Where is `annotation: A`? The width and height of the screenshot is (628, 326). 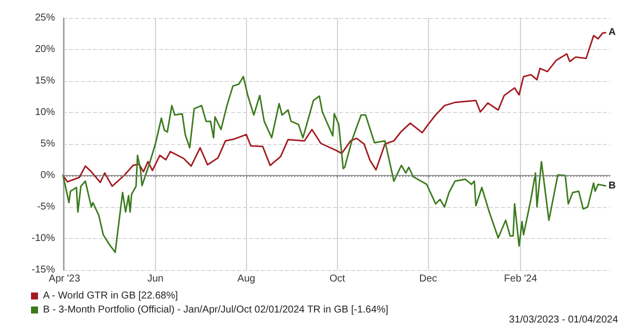
annotation: A is located at coordinates (612, 32).